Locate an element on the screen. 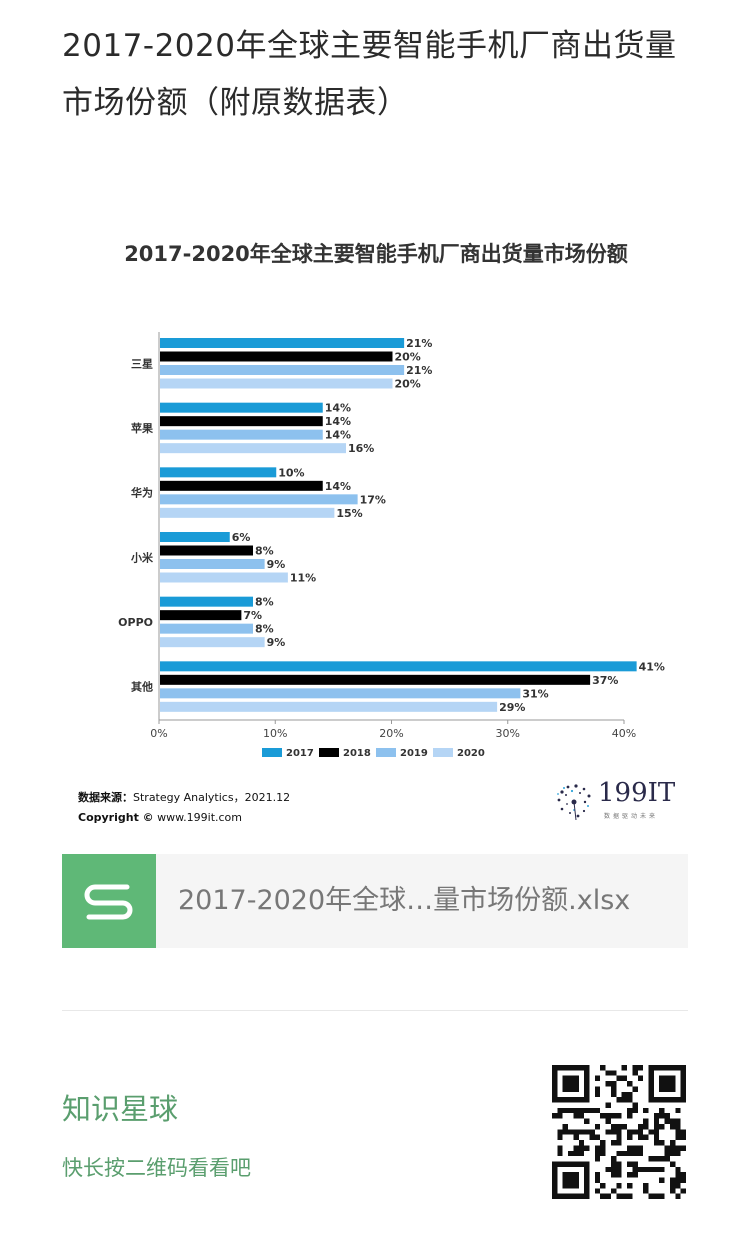 This screenshot has height=1251, width=750. data-label: 11% is located at coordinates (303, 578).